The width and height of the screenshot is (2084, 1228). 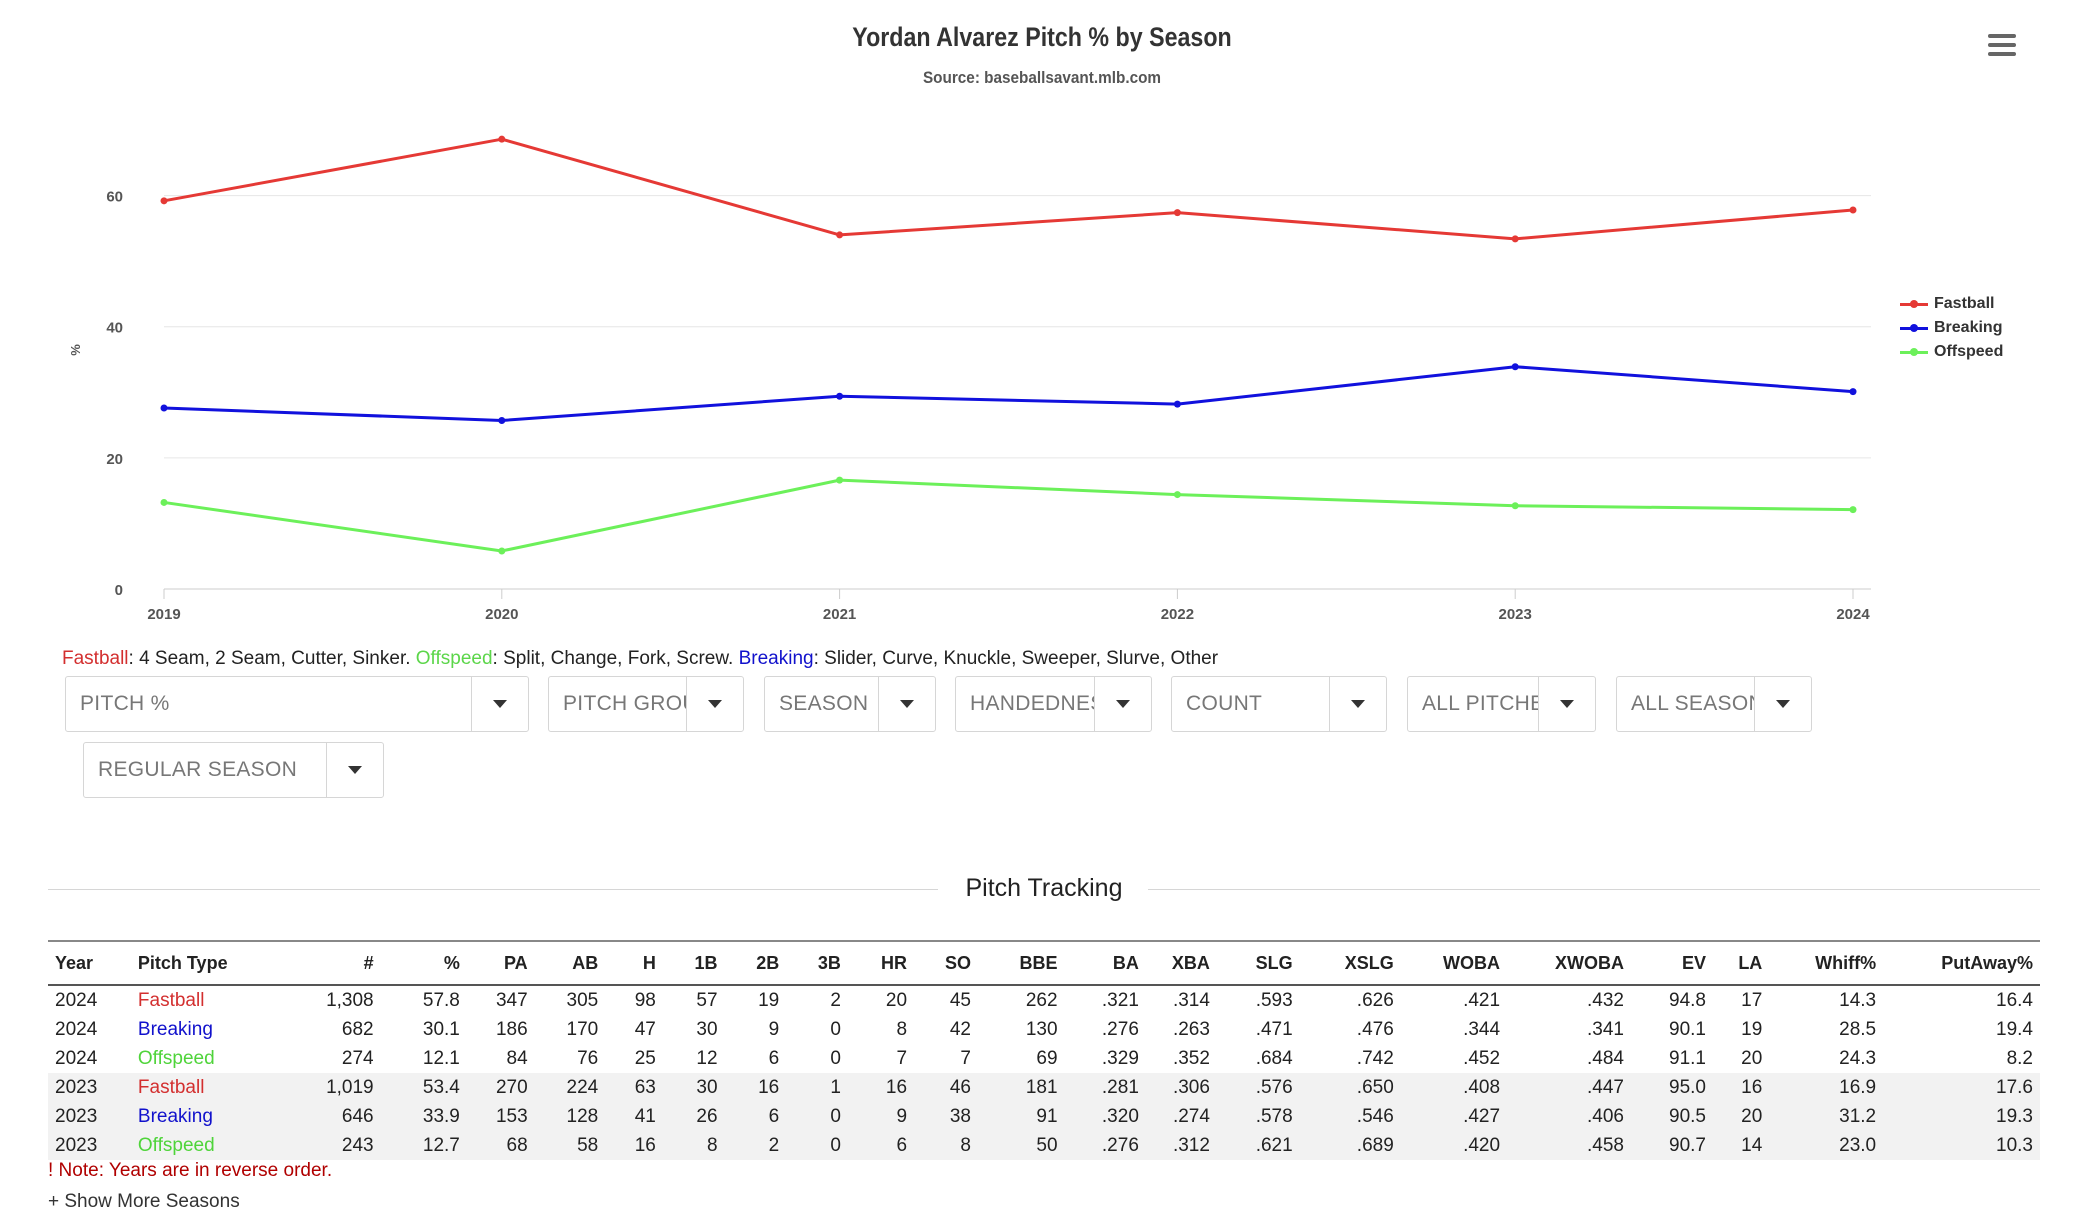 I want to click on seasons-dropdown: ALL SEASONS, so click(x=1714, y=704).